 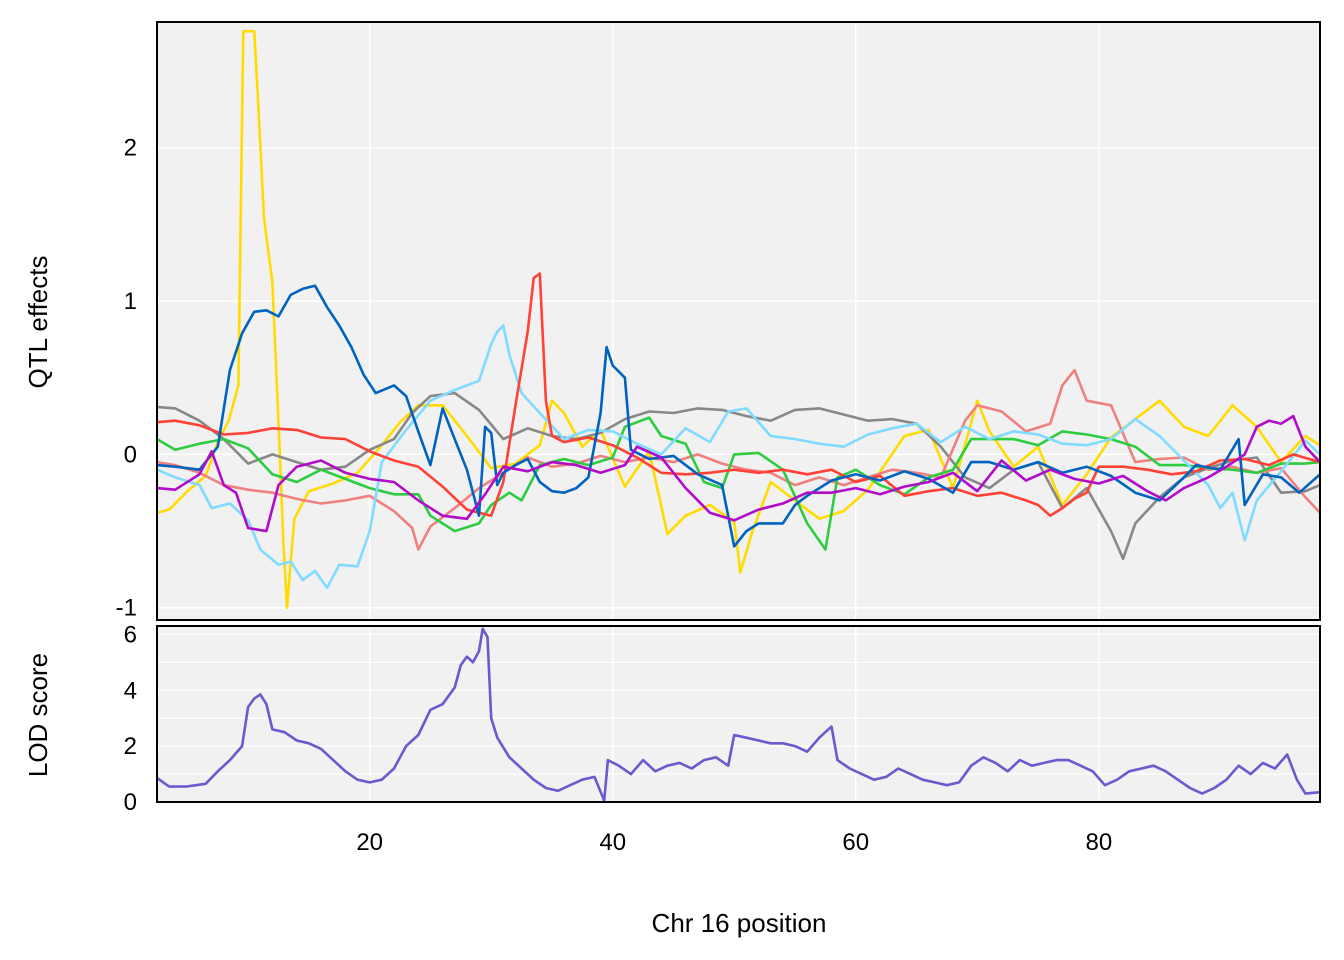 I want to click on top-y-tick-labels: -1 0 1 2, so click(x=126, y=378).